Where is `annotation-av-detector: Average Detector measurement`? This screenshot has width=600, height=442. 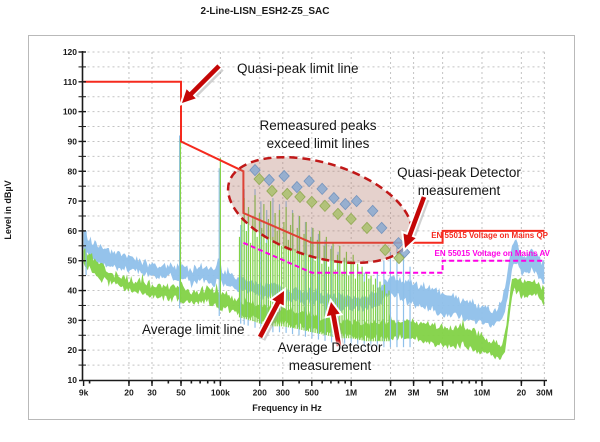
annotation-av-detector: Average Detector measurement is located at coordinates (330, 357).